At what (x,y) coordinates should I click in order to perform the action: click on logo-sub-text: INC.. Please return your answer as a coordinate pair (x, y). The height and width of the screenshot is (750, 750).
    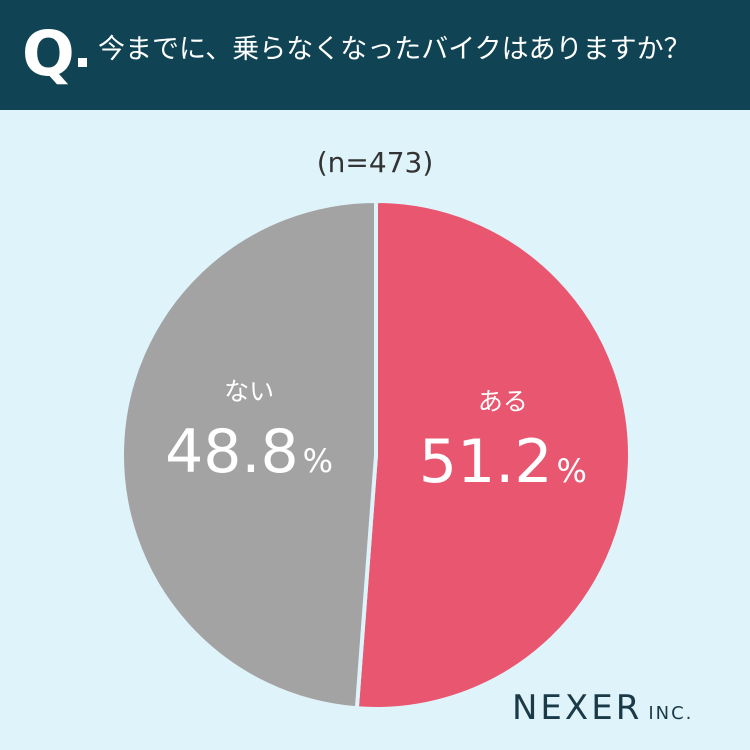
    Looking at the image, I should click on (671, 713).